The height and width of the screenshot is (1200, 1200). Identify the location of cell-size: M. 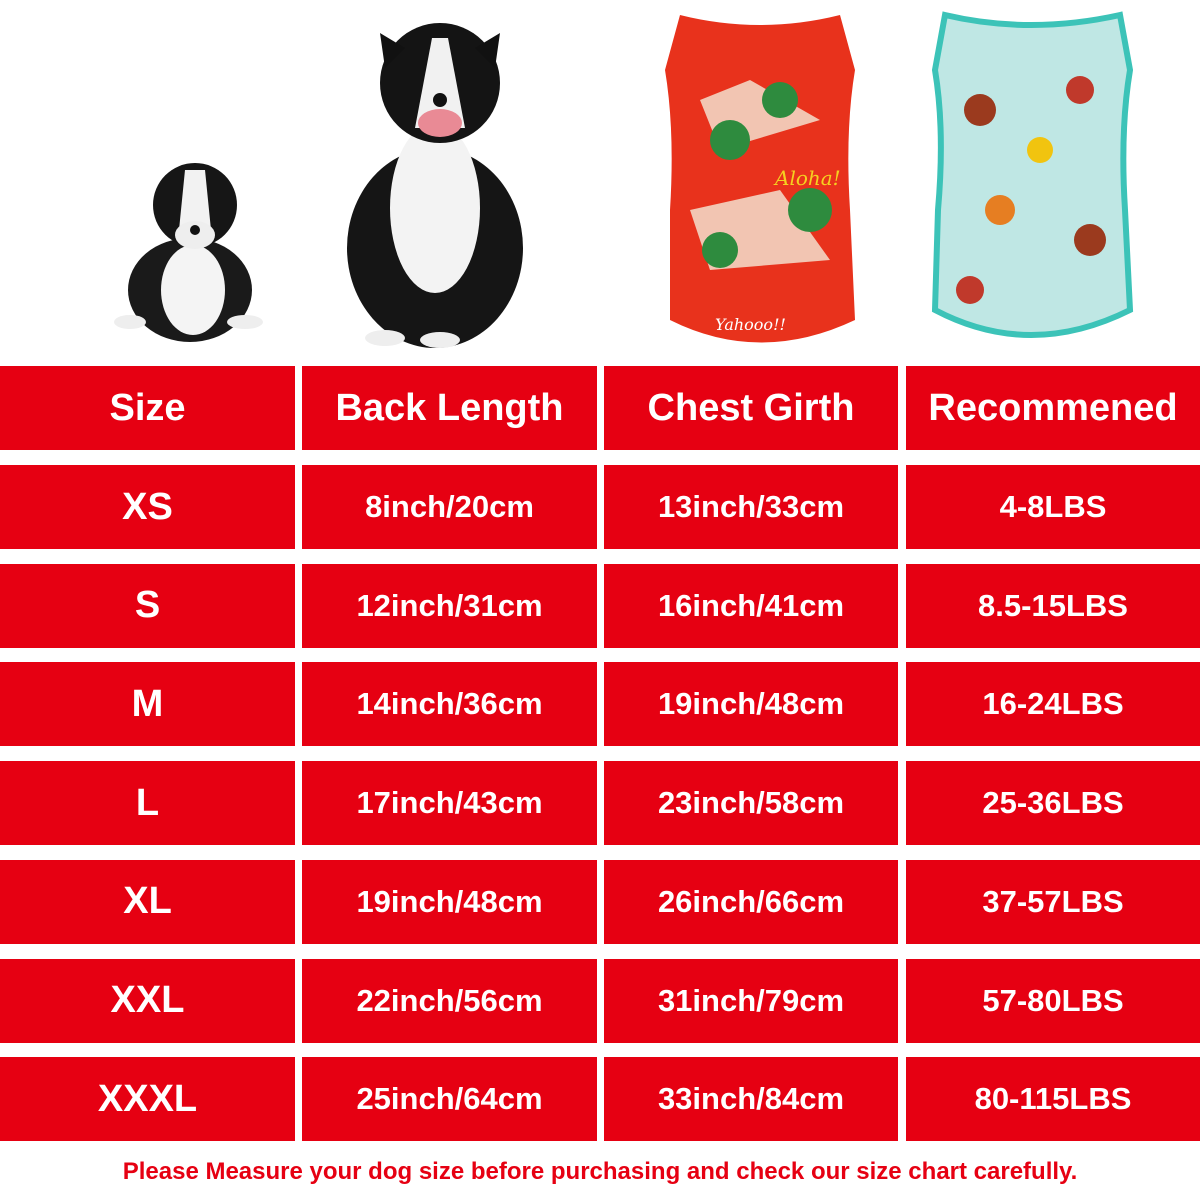
(147, 704).